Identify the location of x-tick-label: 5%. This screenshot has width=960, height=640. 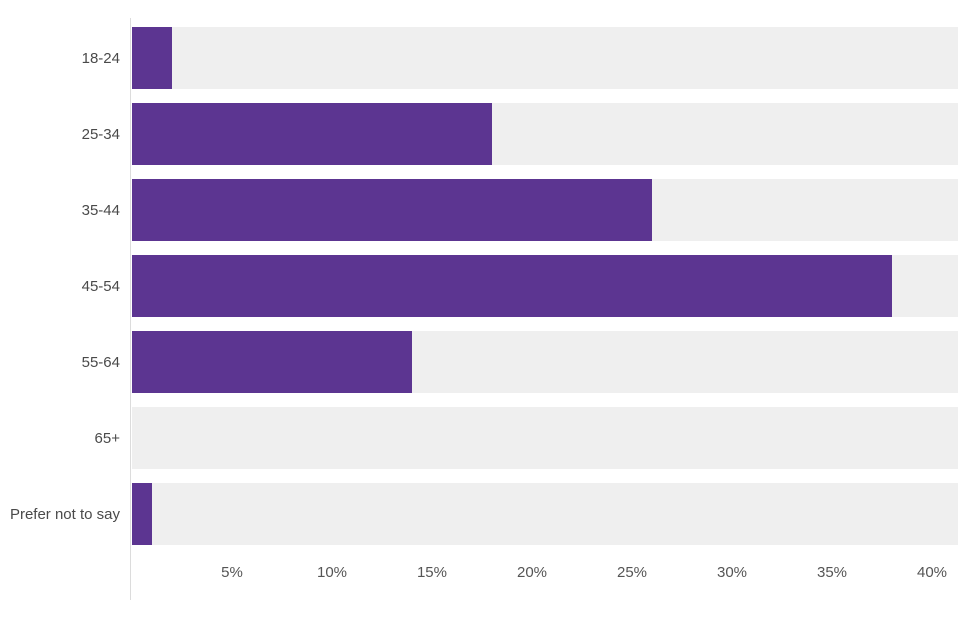
(232, 572).